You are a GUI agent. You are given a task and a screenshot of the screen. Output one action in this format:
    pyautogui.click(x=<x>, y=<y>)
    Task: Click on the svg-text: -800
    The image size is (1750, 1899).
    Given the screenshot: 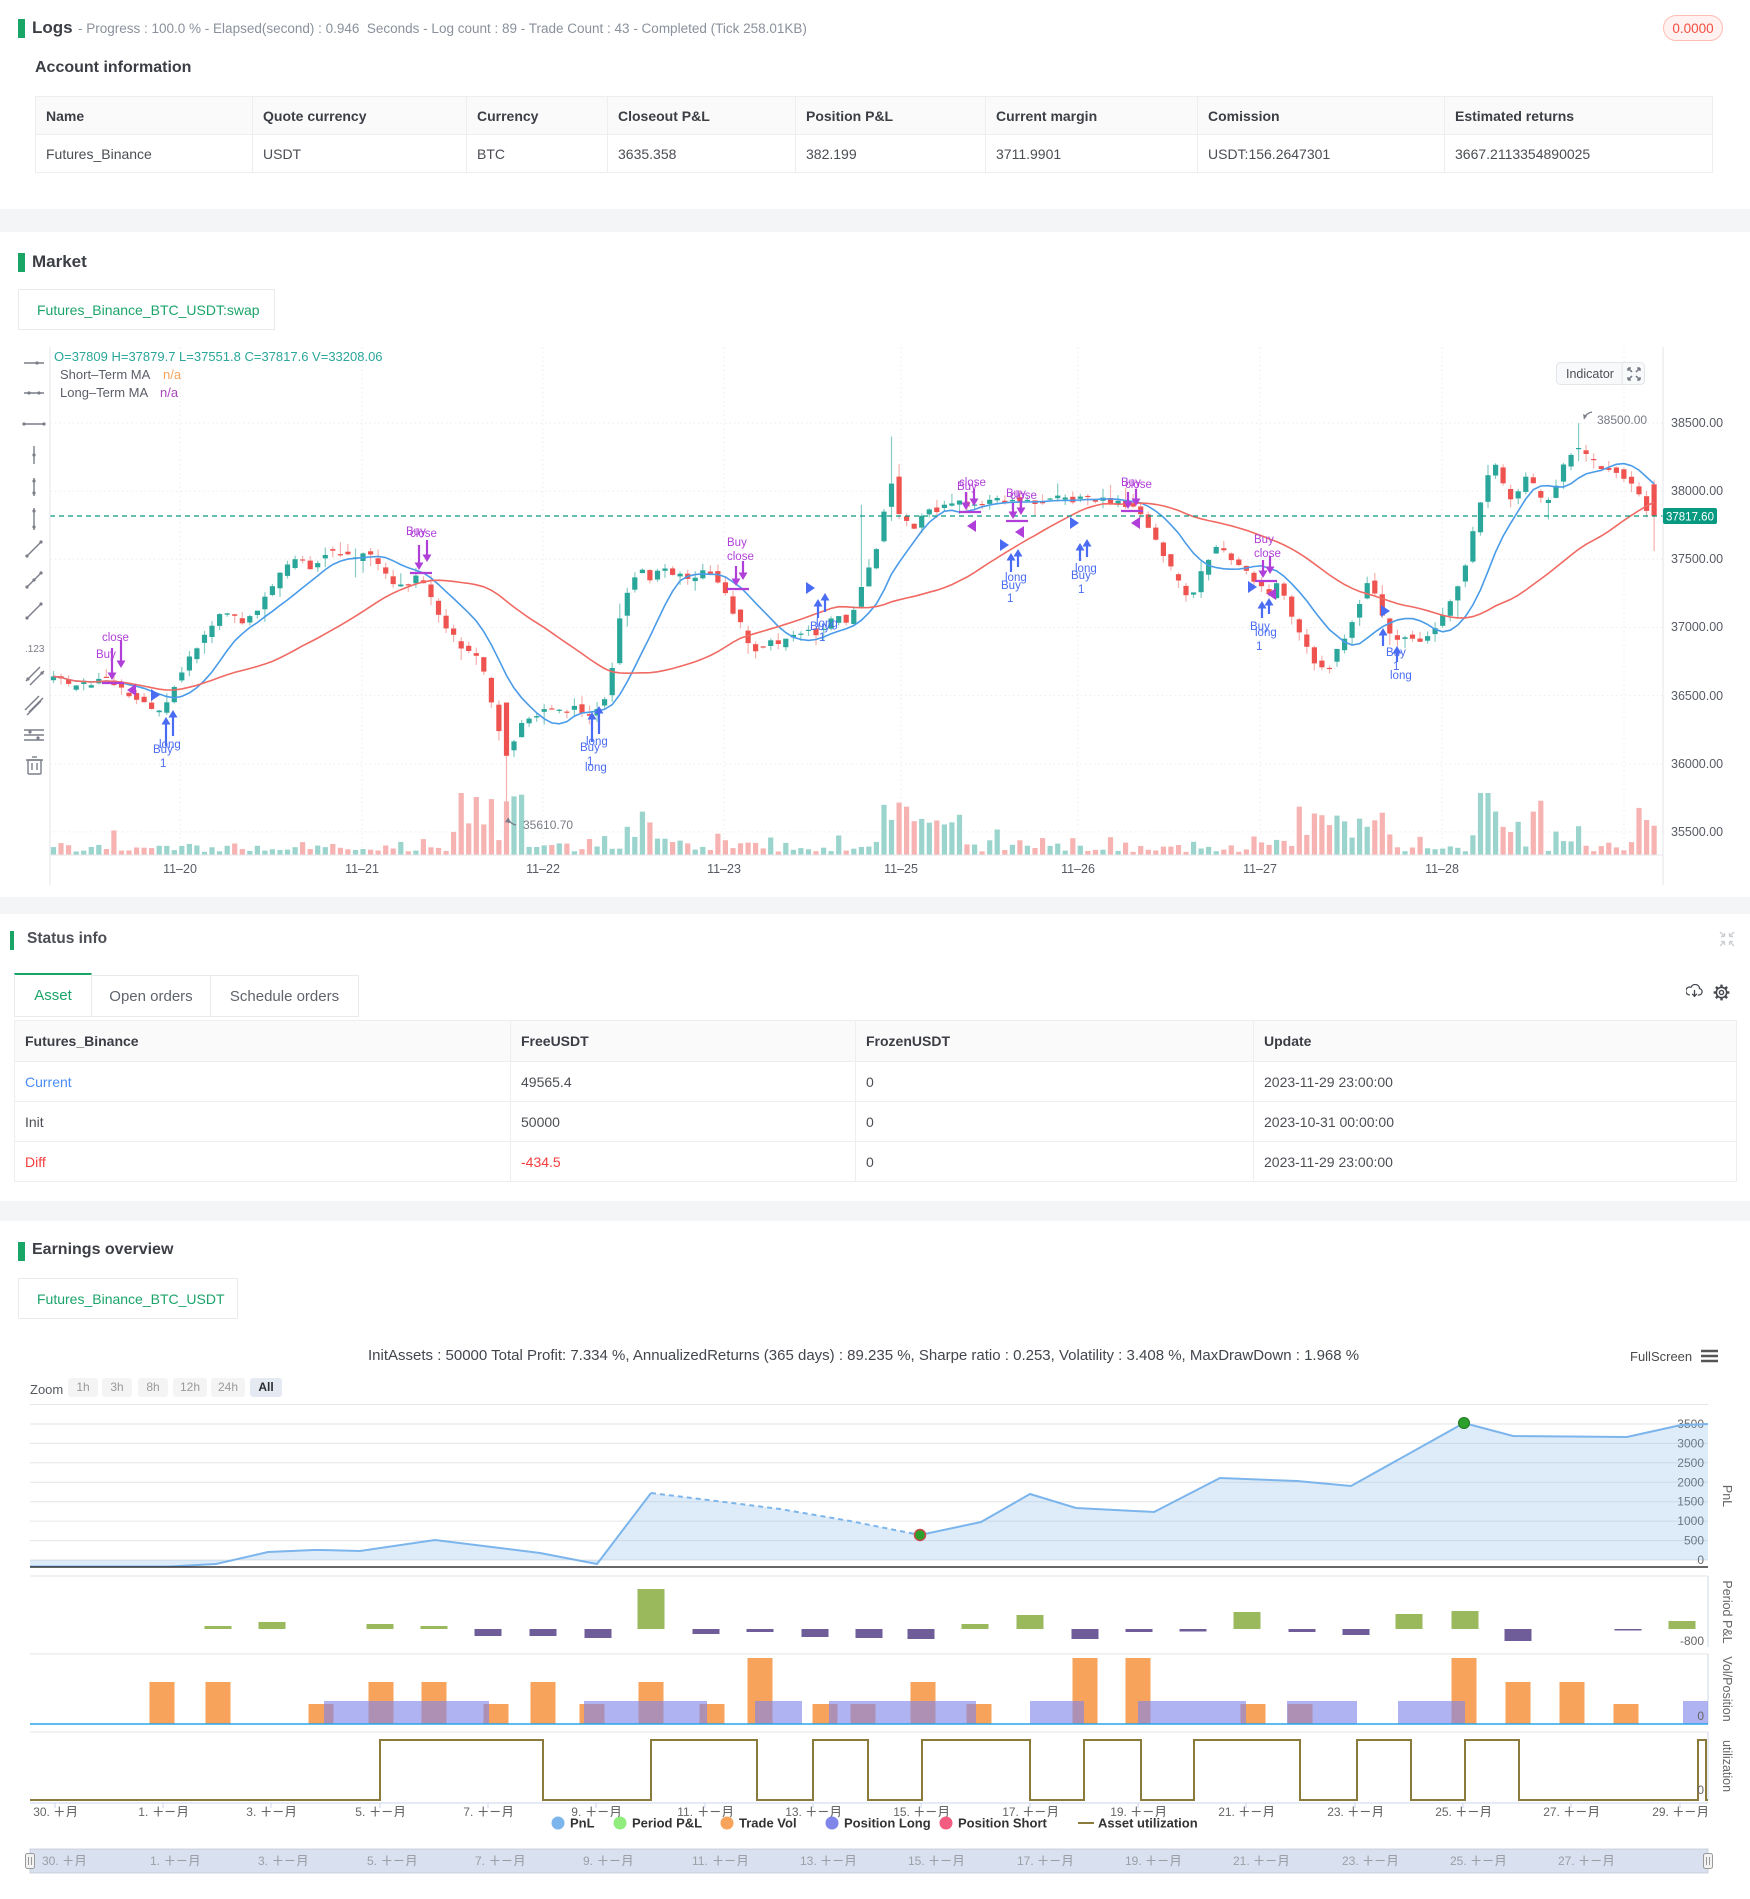 What is the action you would take?
    pyautogui.click(x=1692, y=1641)
    